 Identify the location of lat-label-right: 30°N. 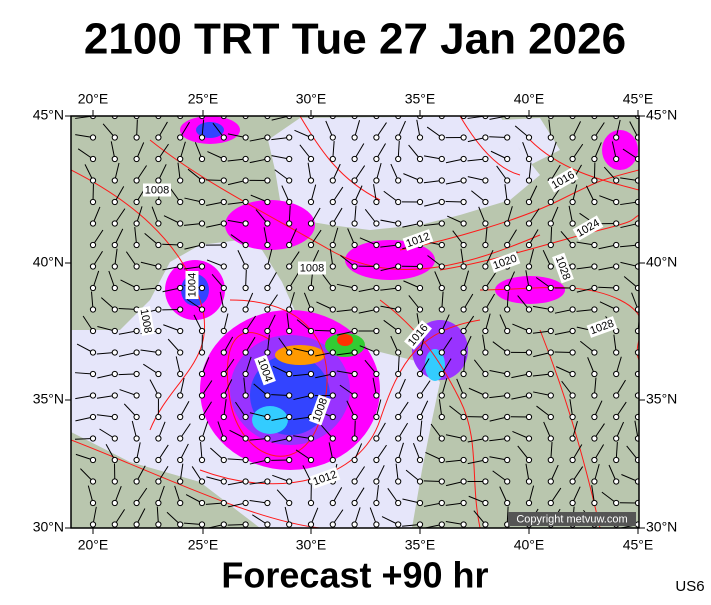
(661, 527).